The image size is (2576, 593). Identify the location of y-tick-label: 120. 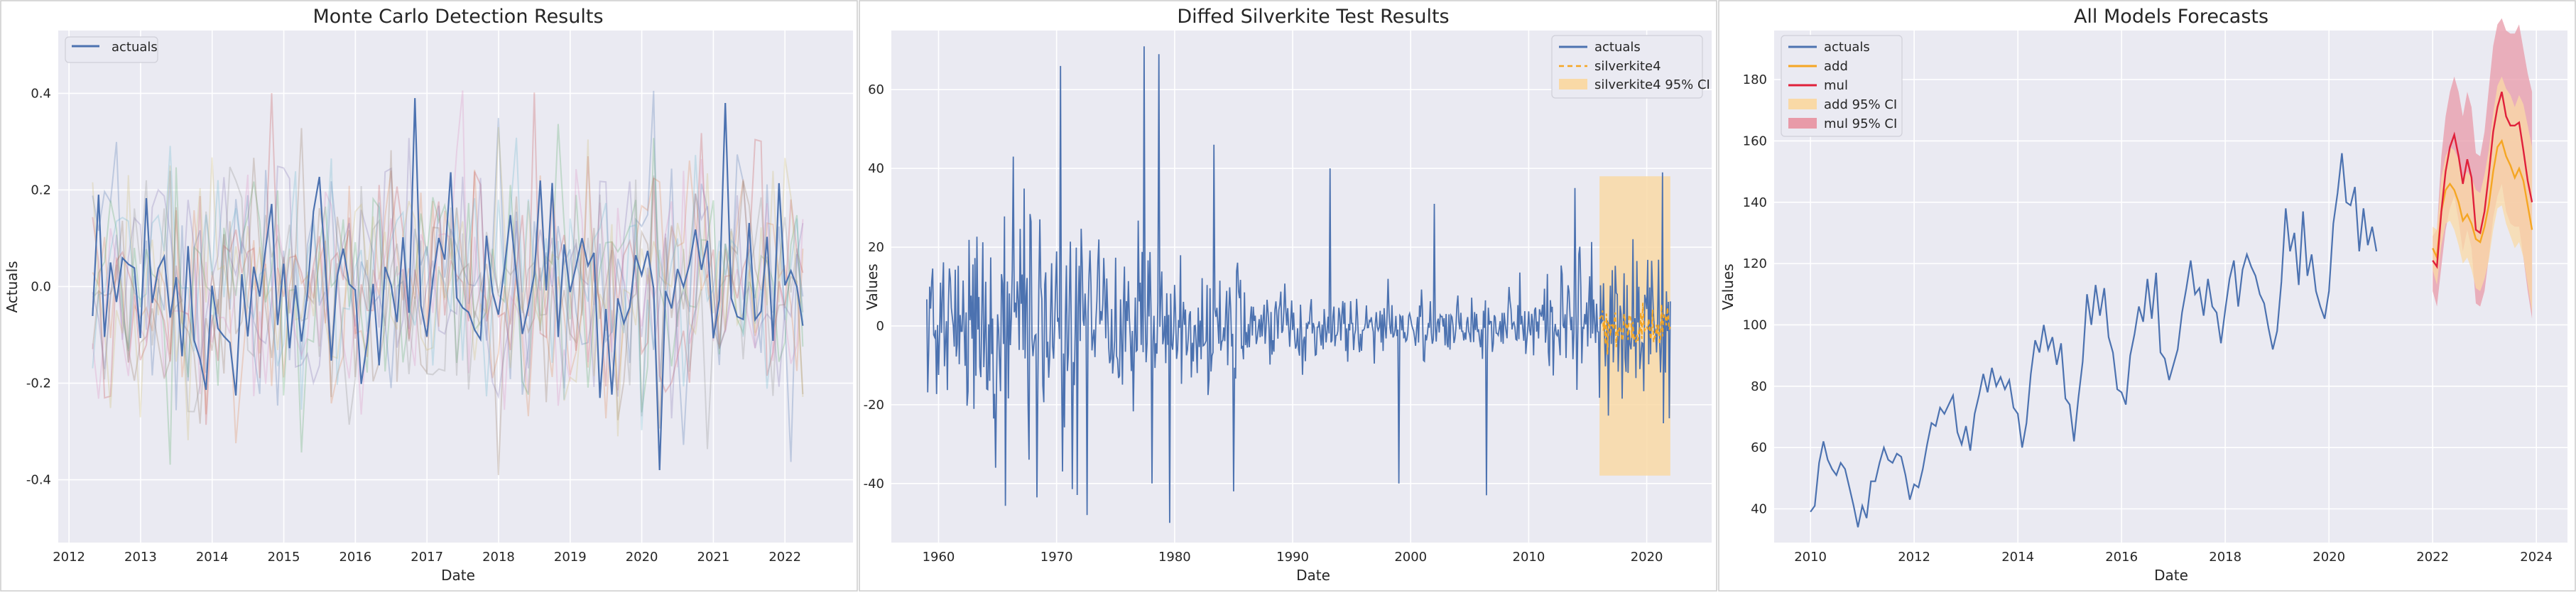
(1755, 263).